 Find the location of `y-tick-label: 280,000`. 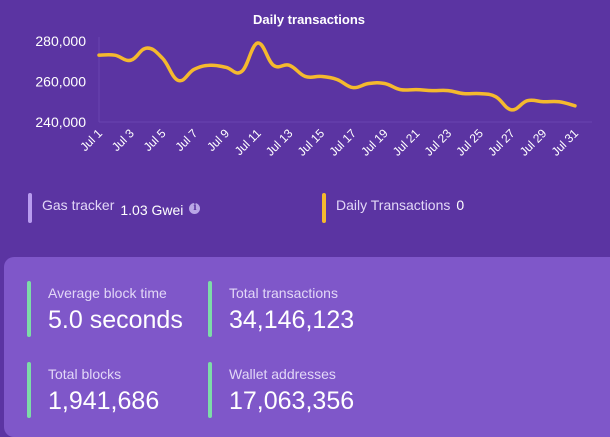

y-tick-label: 280,000 is located at coordinates (60, 41).